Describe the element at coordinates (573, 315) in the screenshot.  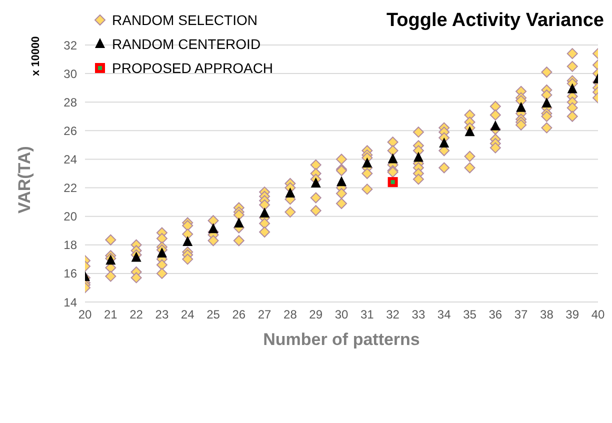
I see `x-tick-label: 39` at that location.